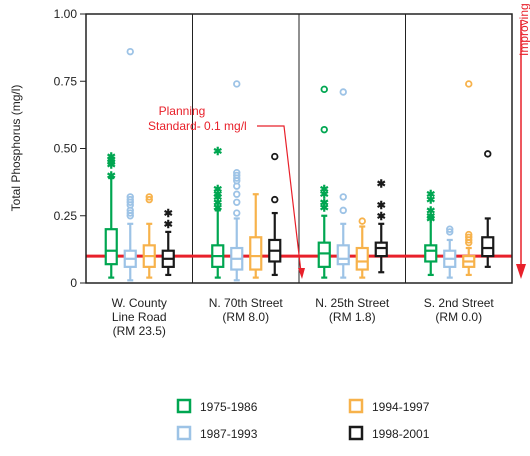 This screenshot has height=456, width=530. Describe the element at coordinates (197, 126) in the screenshot. I see `planning-standard-label: Standard- 0.1 mg/l` at that location.